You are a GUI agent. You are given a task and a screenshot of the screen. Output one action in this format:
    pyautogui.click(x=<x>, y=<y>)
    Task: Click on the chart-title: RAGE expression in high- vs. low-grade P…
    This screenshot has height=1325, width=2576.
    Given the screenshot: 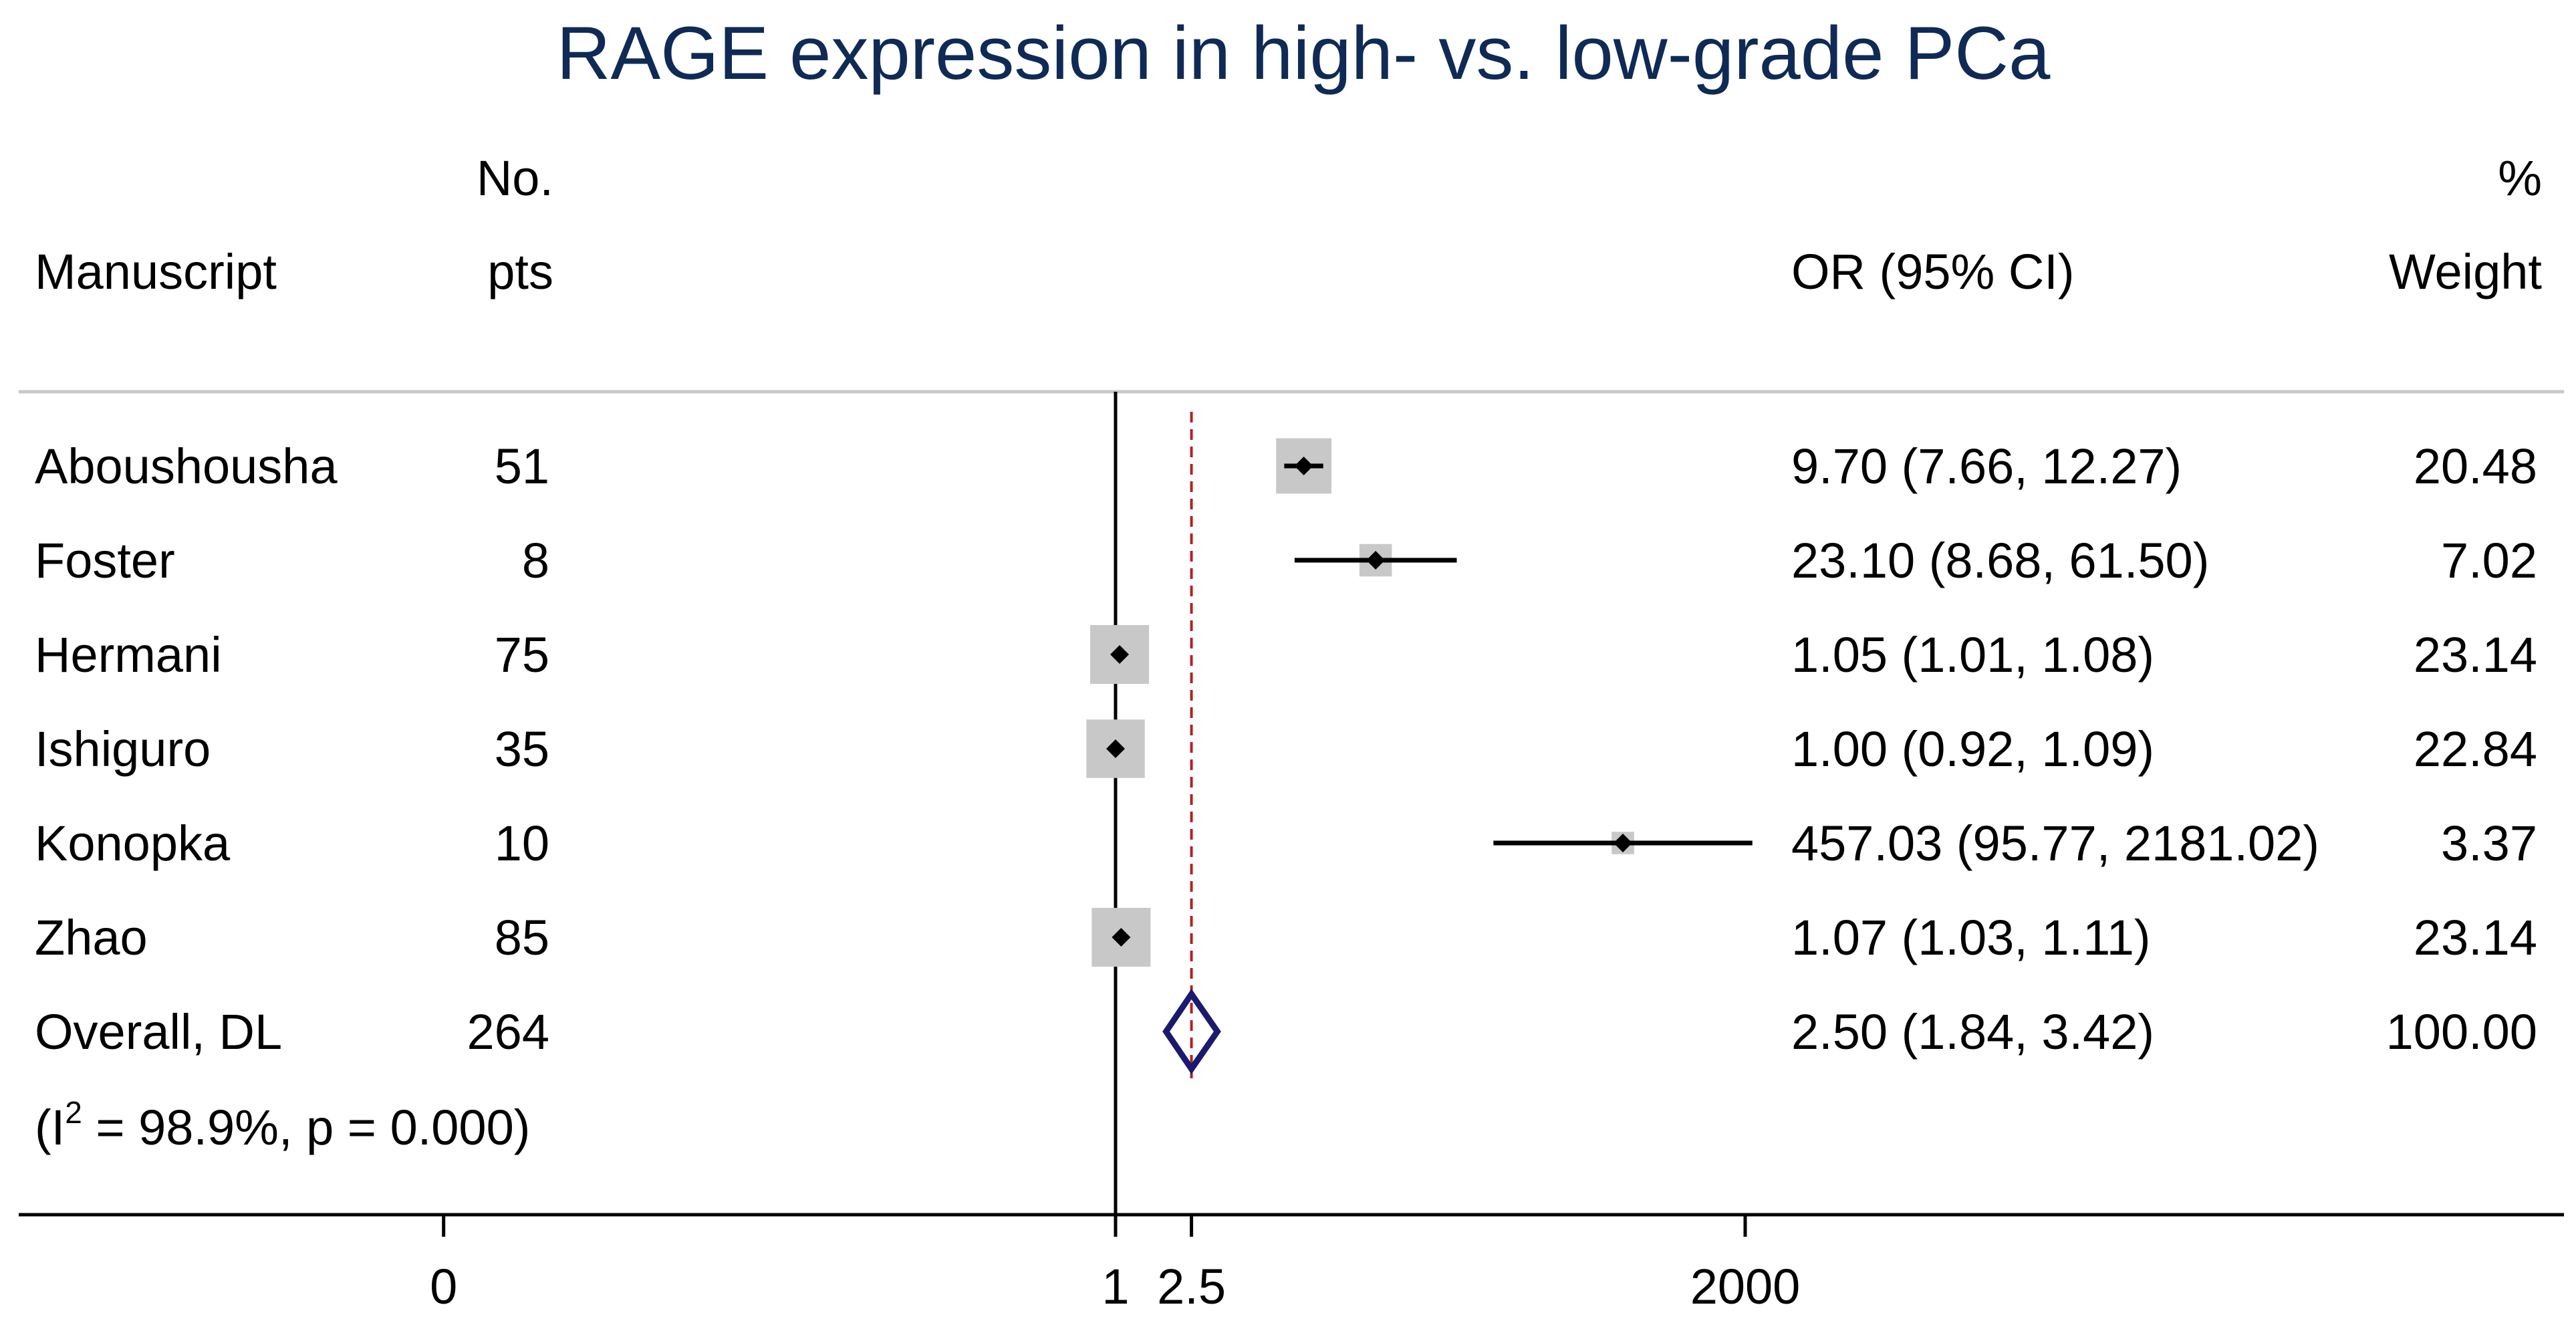 What is the action you would take?
    pyautogui.click(x=1304, y=53)
    